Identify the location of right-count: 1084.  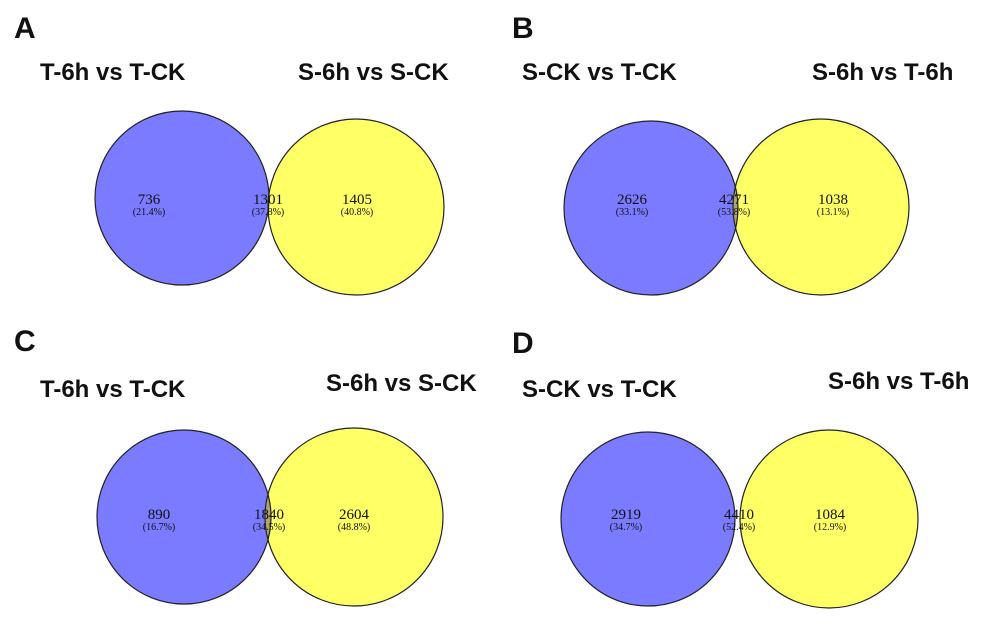
(830, 515).